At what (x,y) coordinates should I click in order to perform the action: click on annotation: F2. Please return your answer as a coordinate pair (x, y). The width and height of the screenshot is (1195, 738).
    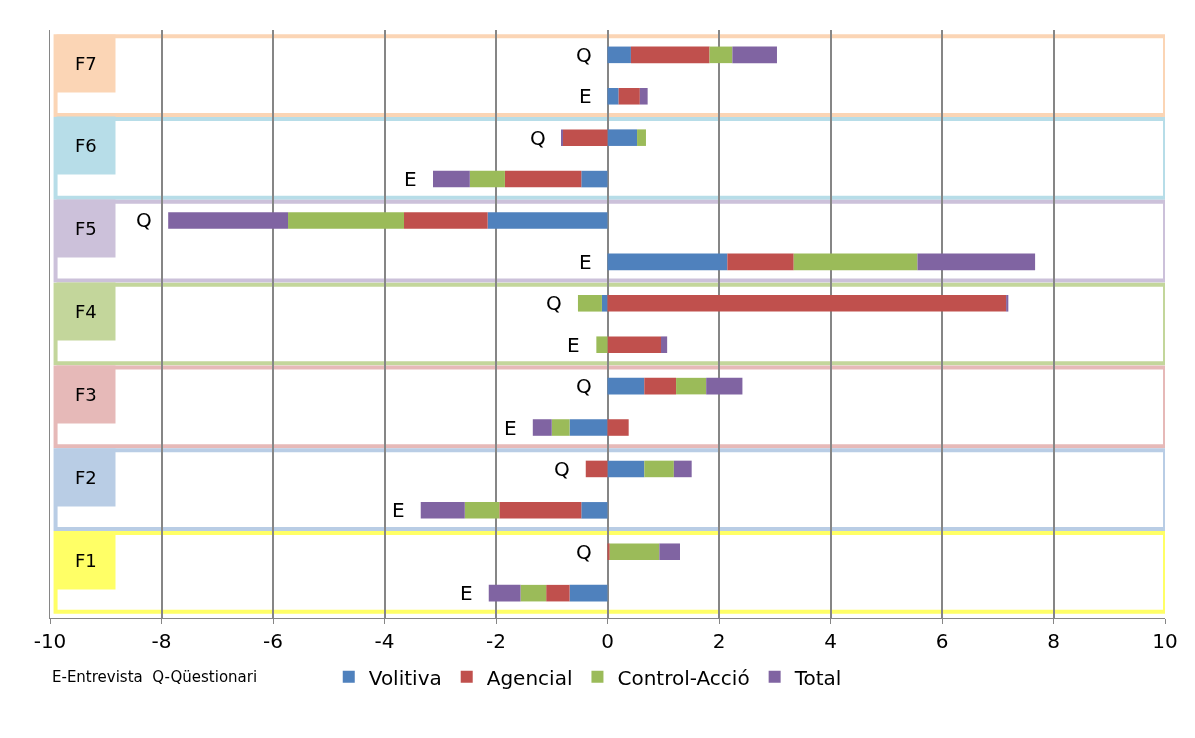
    Looking at the image, I should click on (86, 477).